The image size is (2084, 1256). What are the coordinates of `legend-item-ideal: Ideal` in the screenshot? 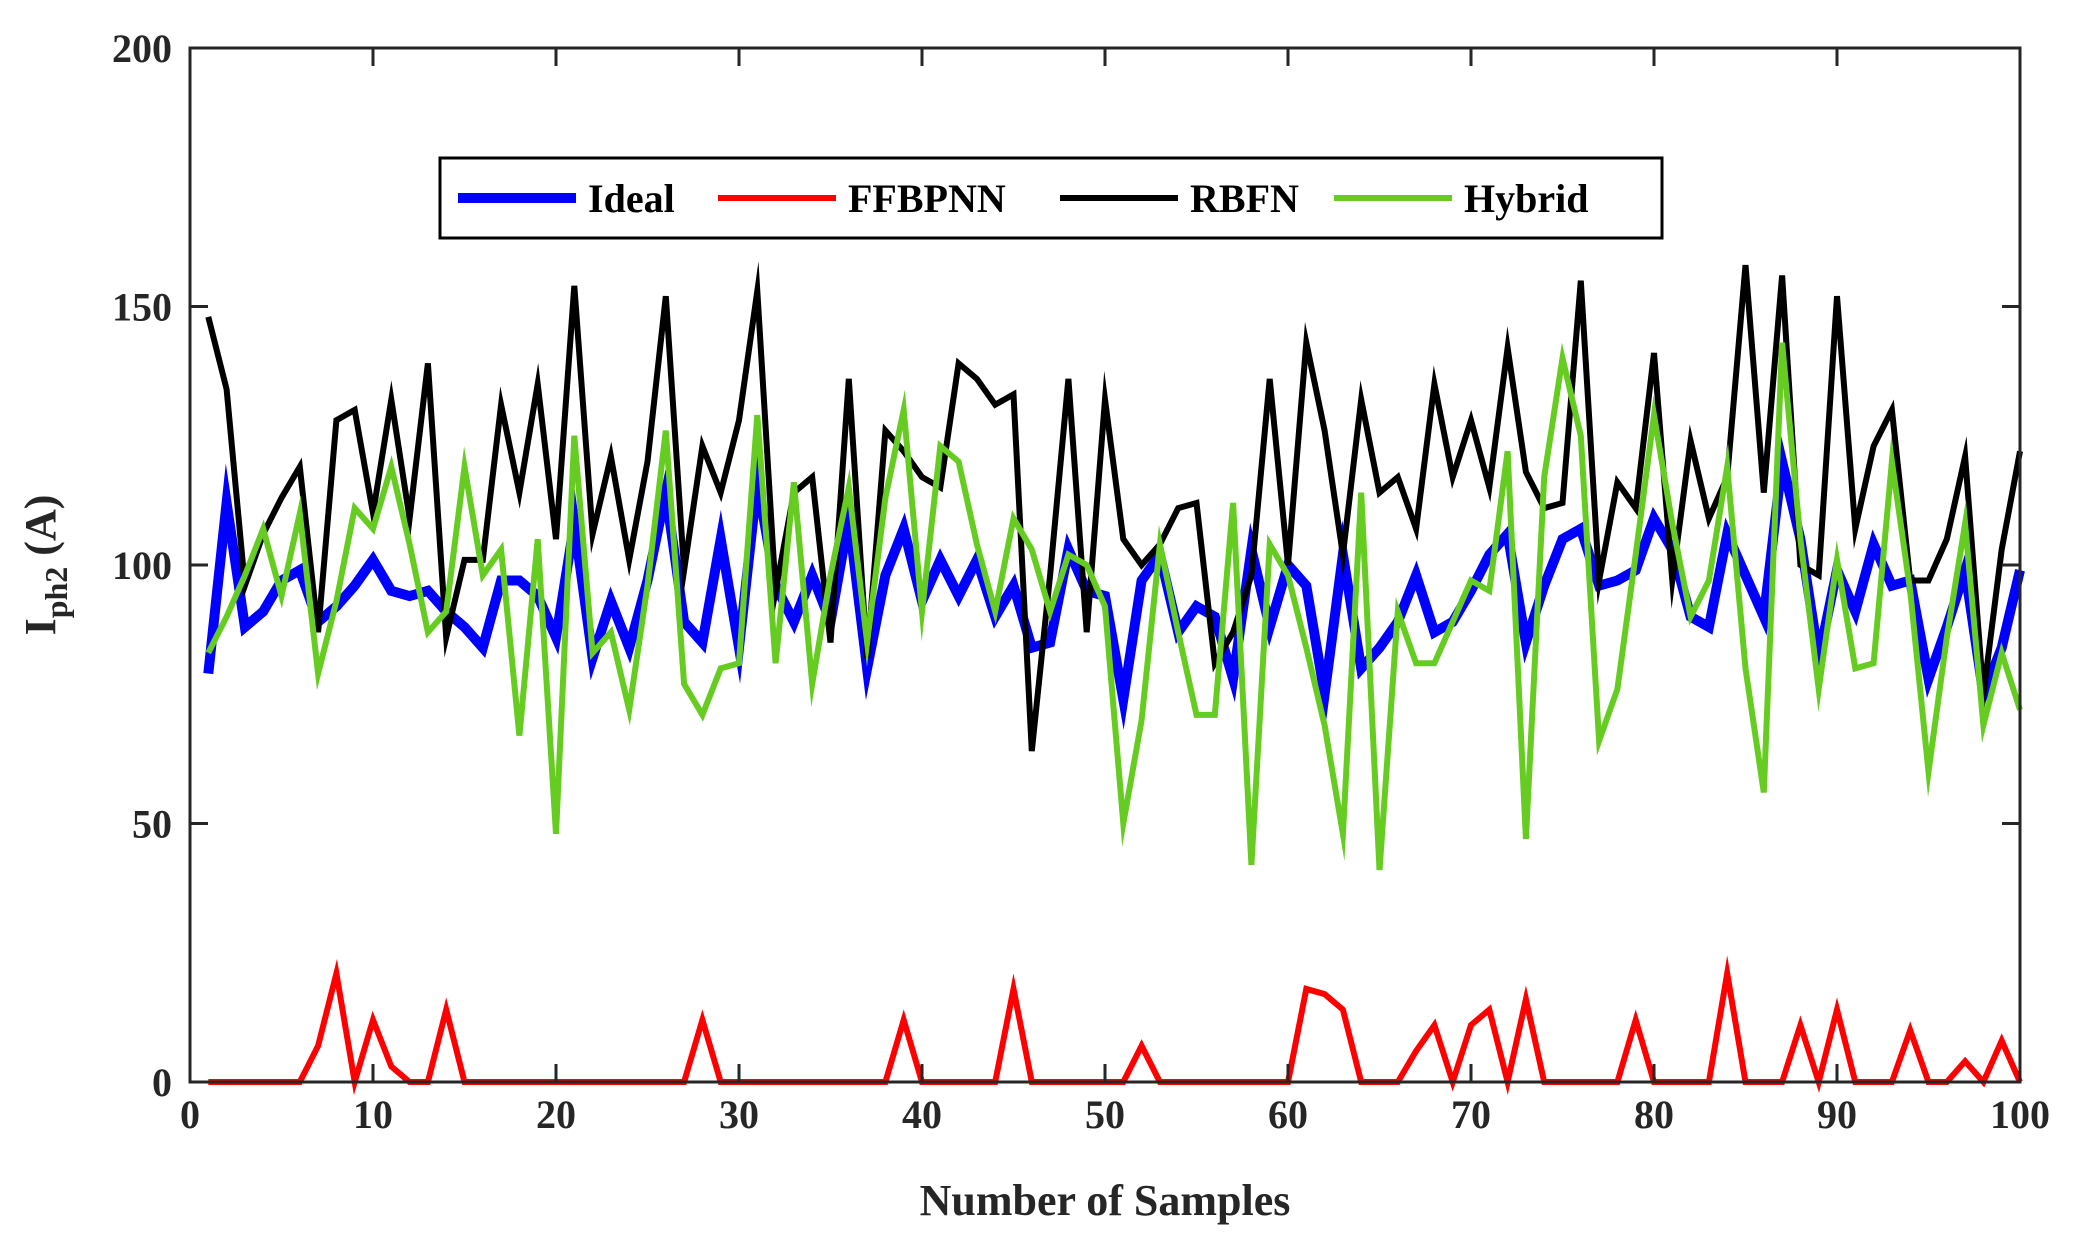 It's located at (566, 198).